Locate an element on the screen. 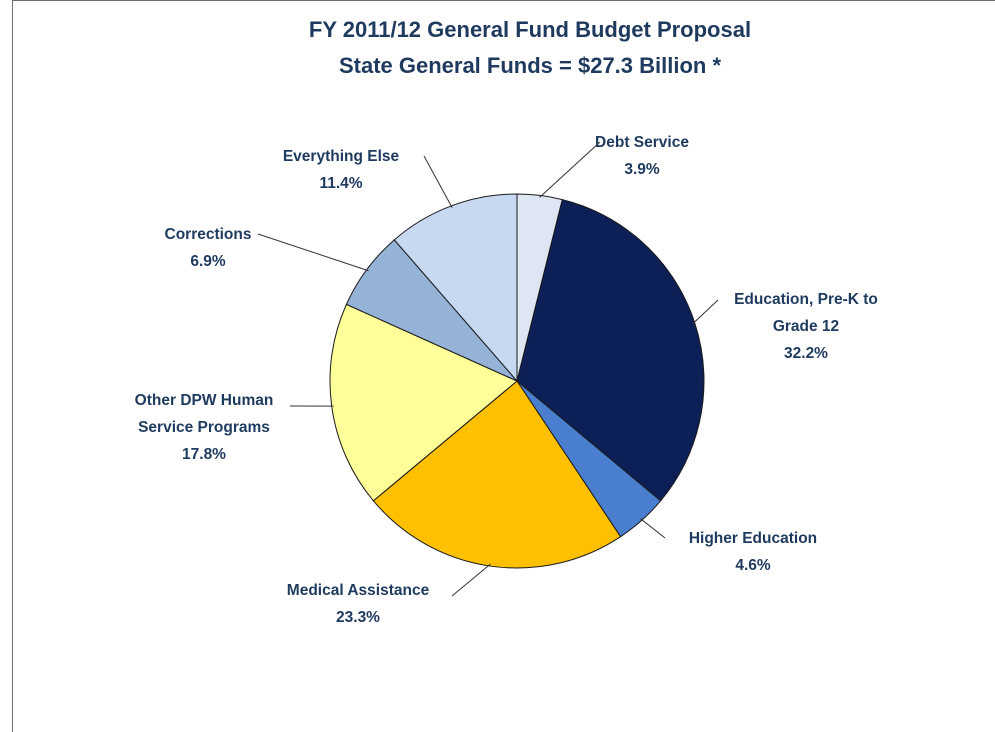 The height and width of the screenshot is (732, 995). slice-label-education-line1: Education, Pre-K to is located at coordinates (806, 299).